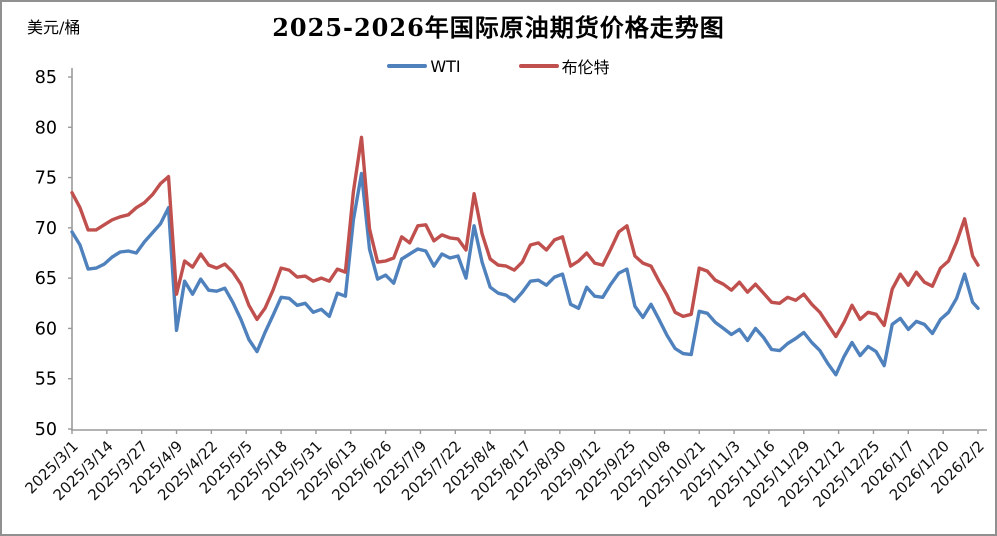  I want to click on y-tick-label: 65, so click(46, 279).